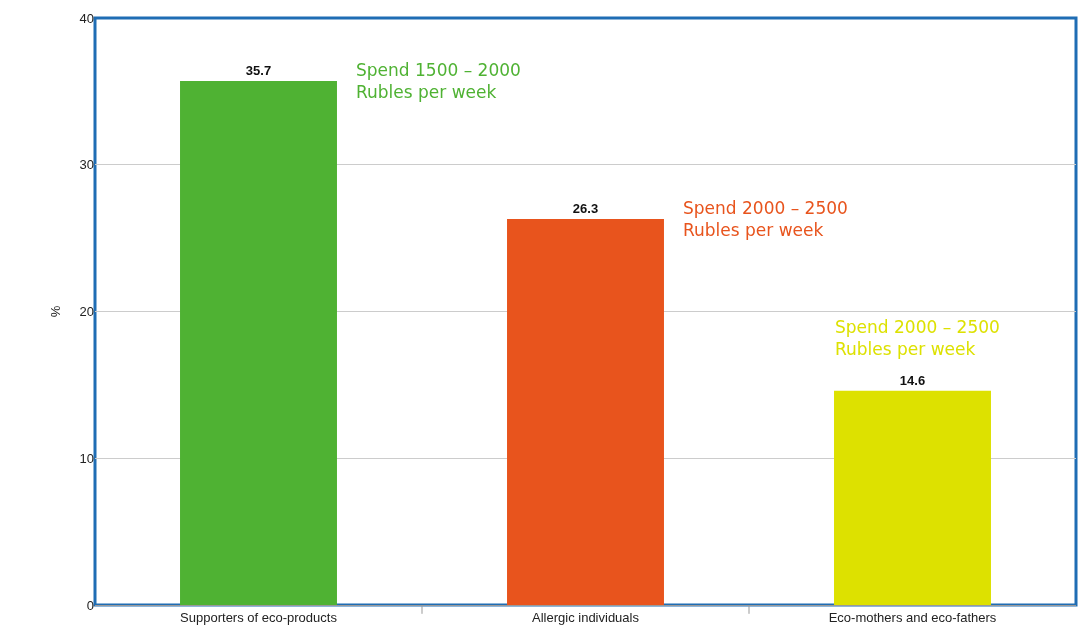  What do you see at coordinates (86, 312) in the screenshot?
I see `y-tick-label: 20` at bounding box center [86, 312].